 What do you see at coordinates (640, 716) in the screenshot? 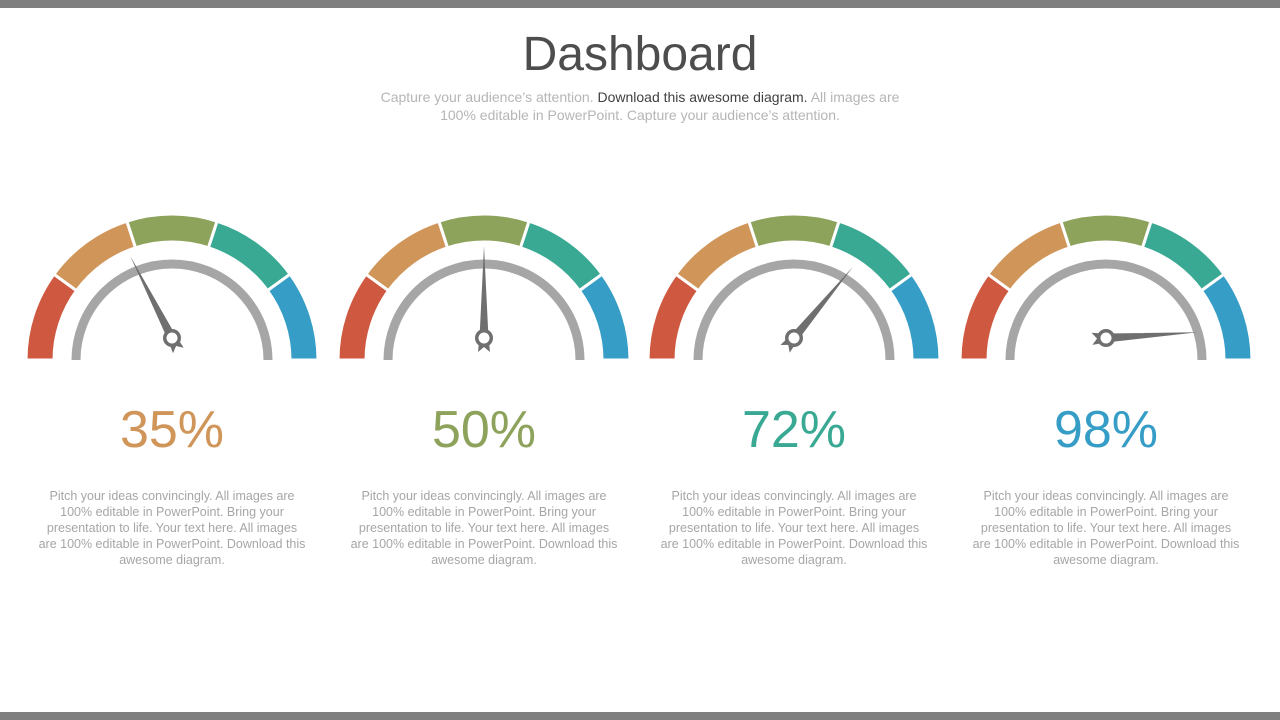
I see `bottom-bar` at bounding box center [640, 716].